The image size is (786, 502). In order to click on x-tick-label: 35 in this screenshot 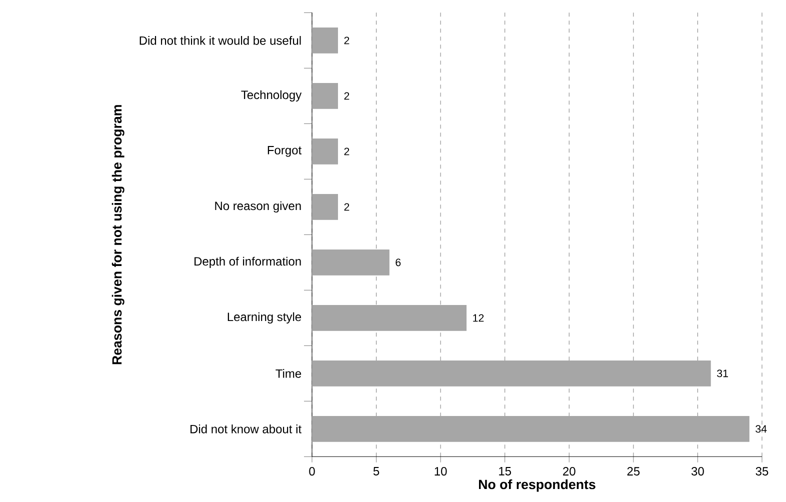, I will do `click(762, 471)`.